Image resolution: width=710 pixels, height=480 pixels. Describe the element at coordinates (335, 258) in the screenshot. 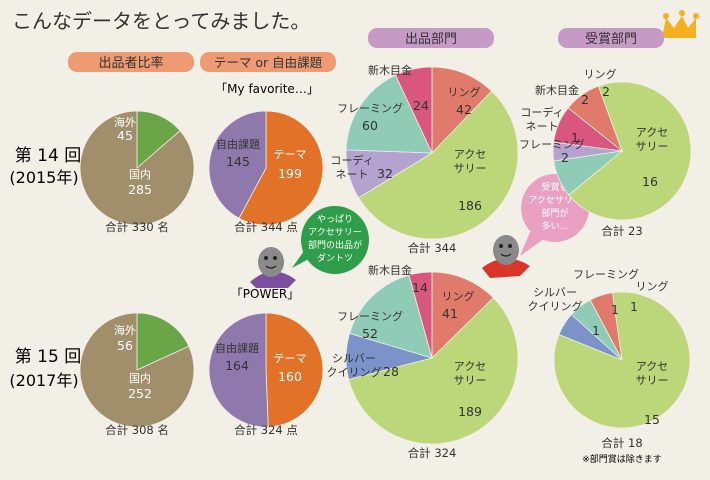

I see `bubble-green-line-4: ダントツ` at that location.